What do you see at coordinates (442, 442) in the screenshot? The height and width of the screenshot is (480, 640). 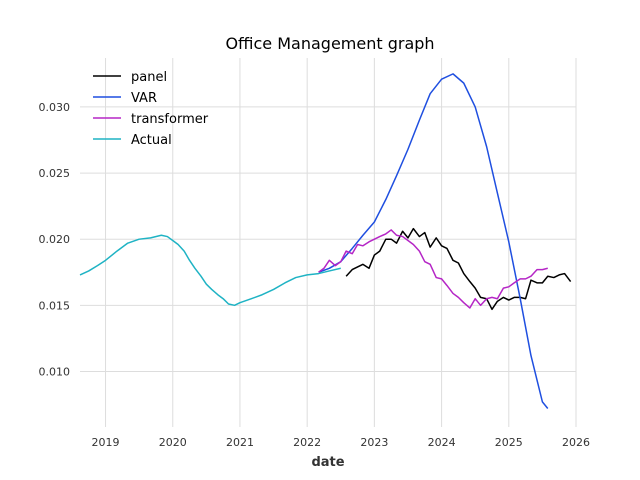 I see `x-tick-label: 2024` at bounding box center [442, 442].